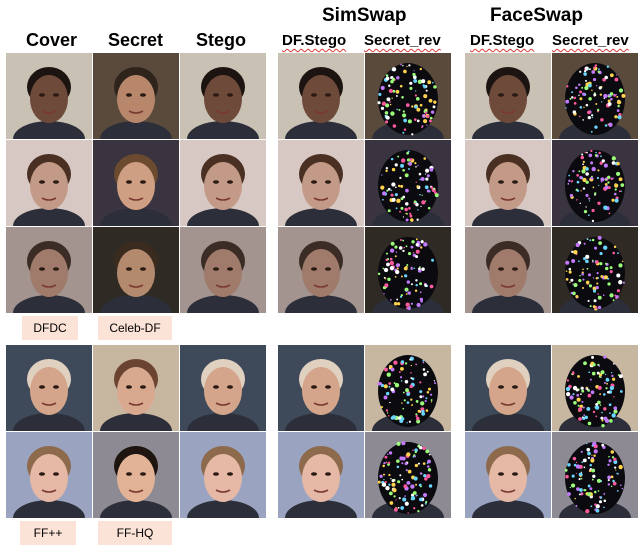 The height and width of the screenshot is (557, 644). What do you see at coordinates (136, 40) in the screenshot?
I see `header-secret: Secret` at bounding box center [136, 40].